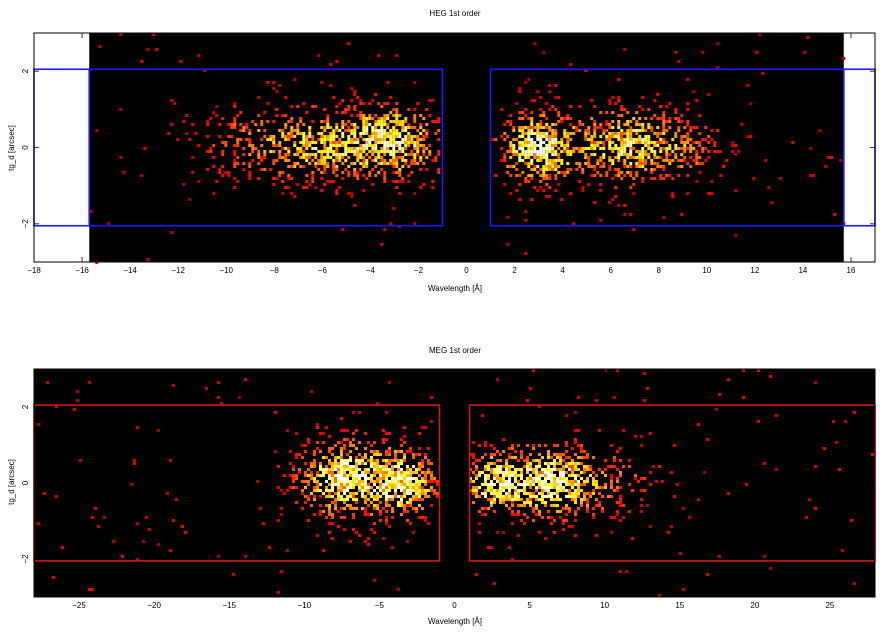 The image size is (886, 636). I want to click on y-tick-label: 0, so click(25, 482).